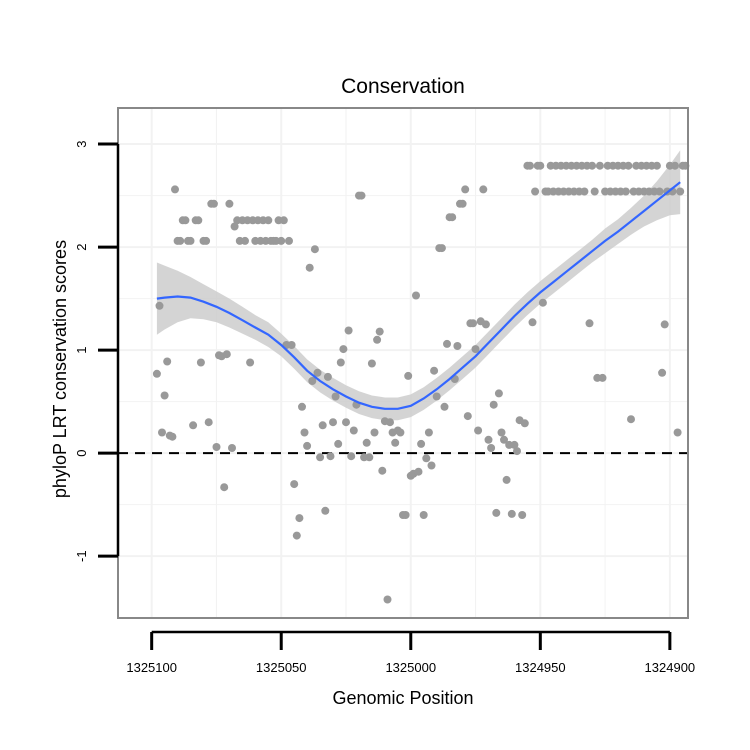  Describe the element at coordinates (81, 556) in the screenshot. I see `y-tick-label: -1` at that location.